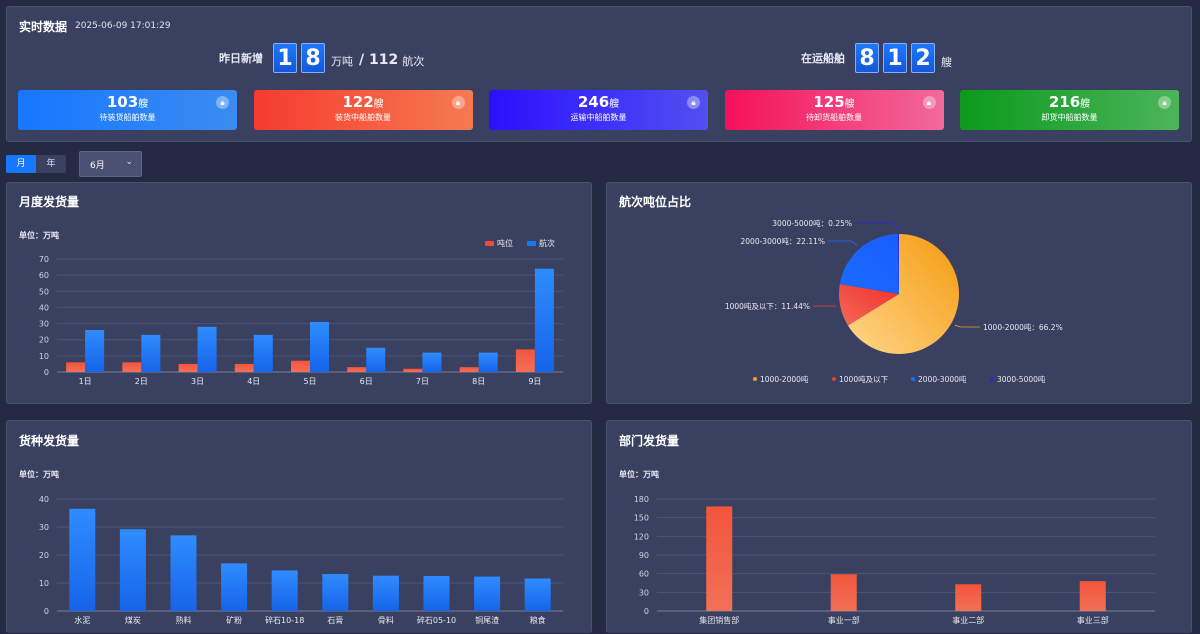 This screenshot has height=634, width=1200. Describe the element at coordinates (436, 620) in the screenshot. I see `x-tick-label: 碎石05-10` at that location.